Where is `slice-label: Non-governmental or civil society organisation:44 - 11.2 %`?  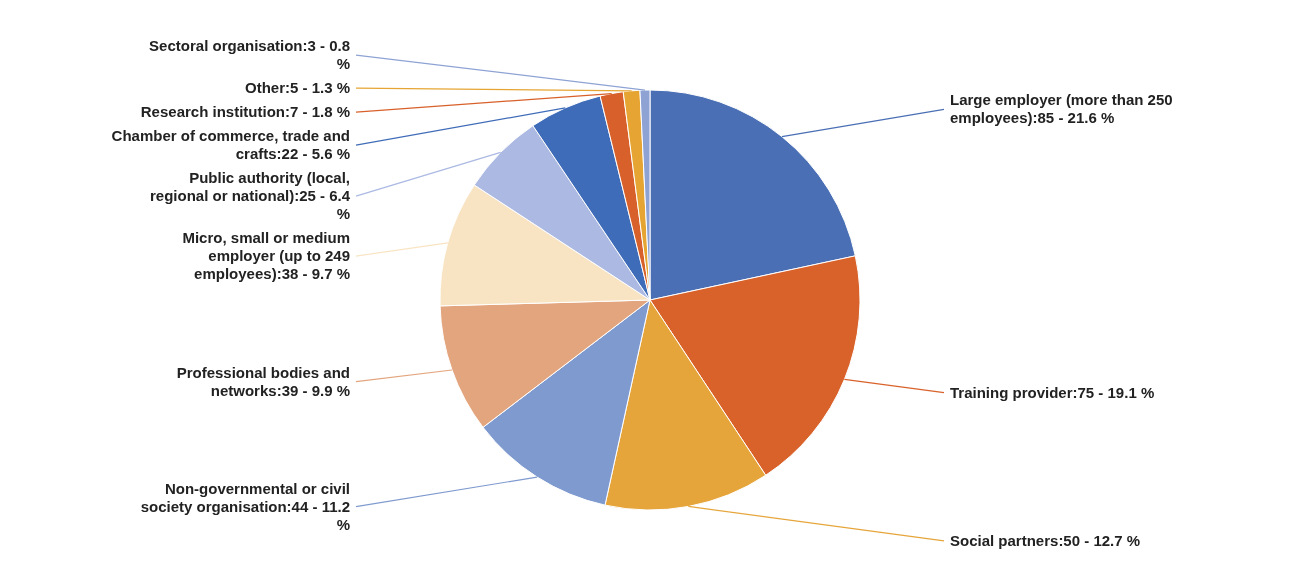 slice-label: Non-governmental or civil society organisation:44 - 11.2 % is located at coordinates (245, 506).